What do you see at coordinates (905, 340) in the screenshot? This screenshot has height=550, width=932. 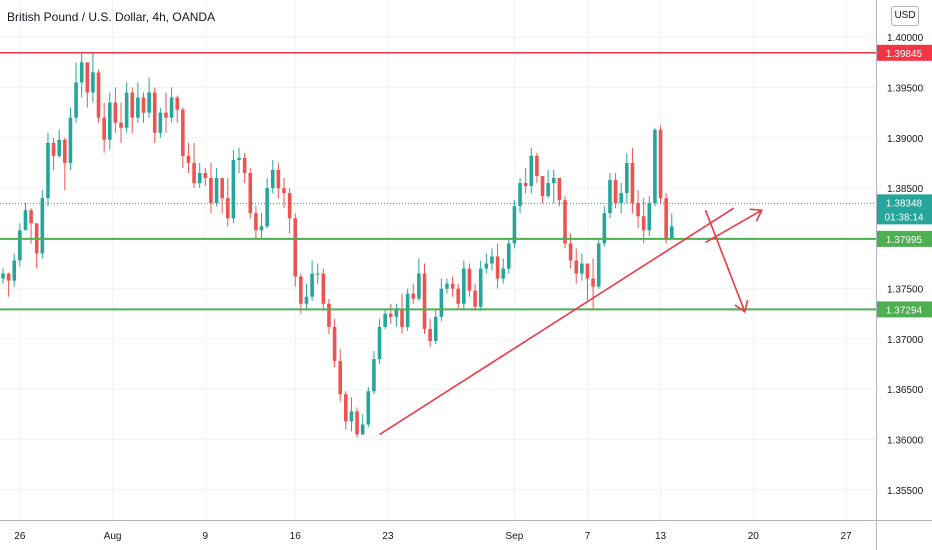 I see `price-tick-label: 1.37000` at bounding box center [905, 340].